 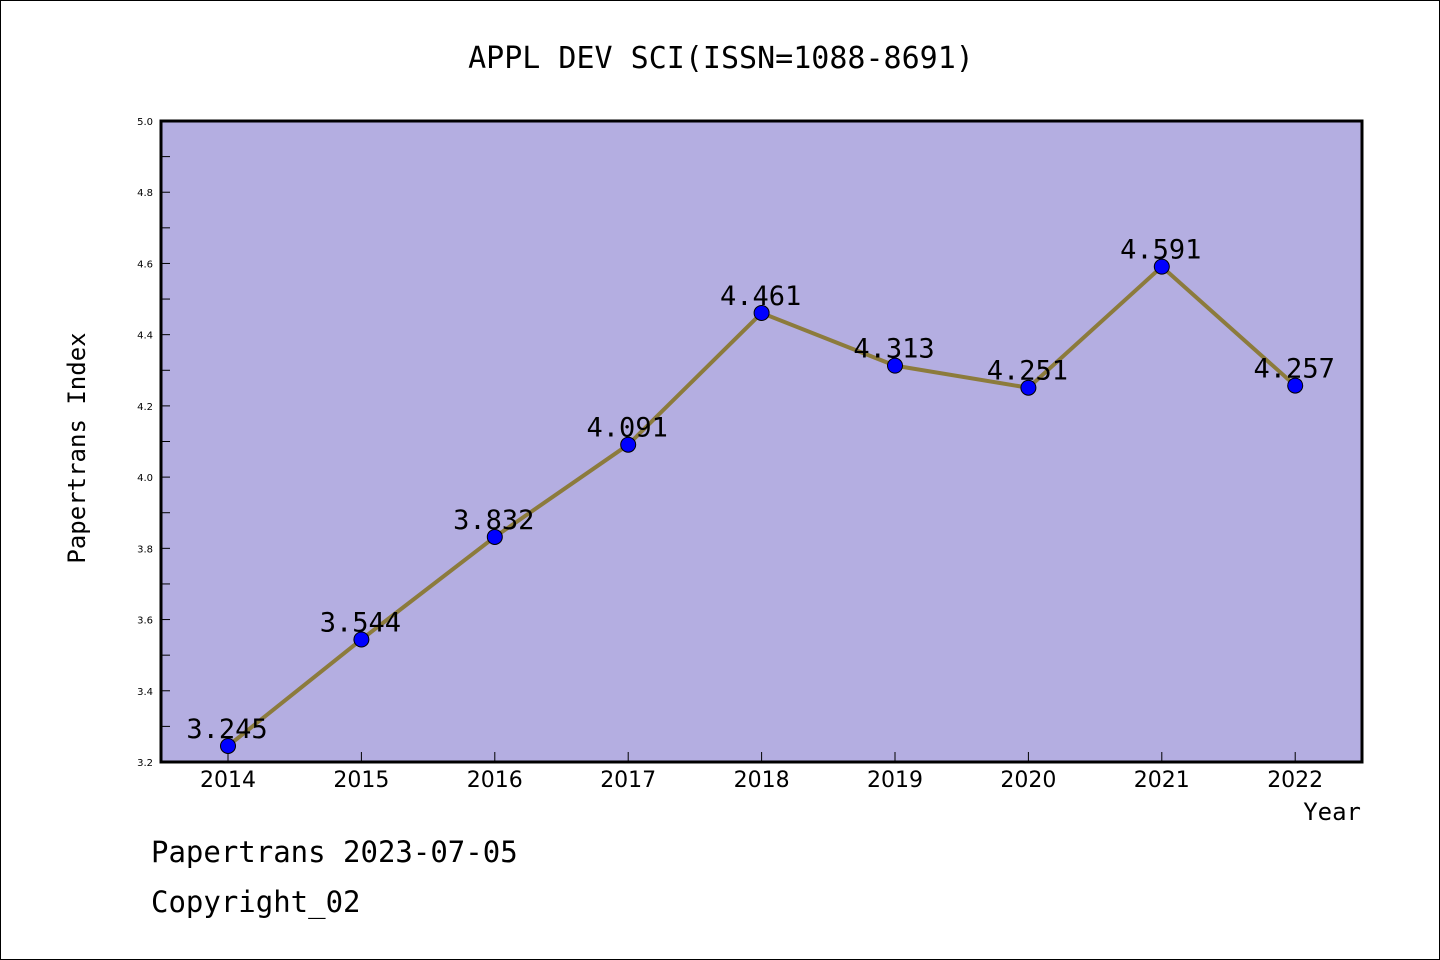 I want to click on x-tick-label: 2020, so click(x=1028, y=780).